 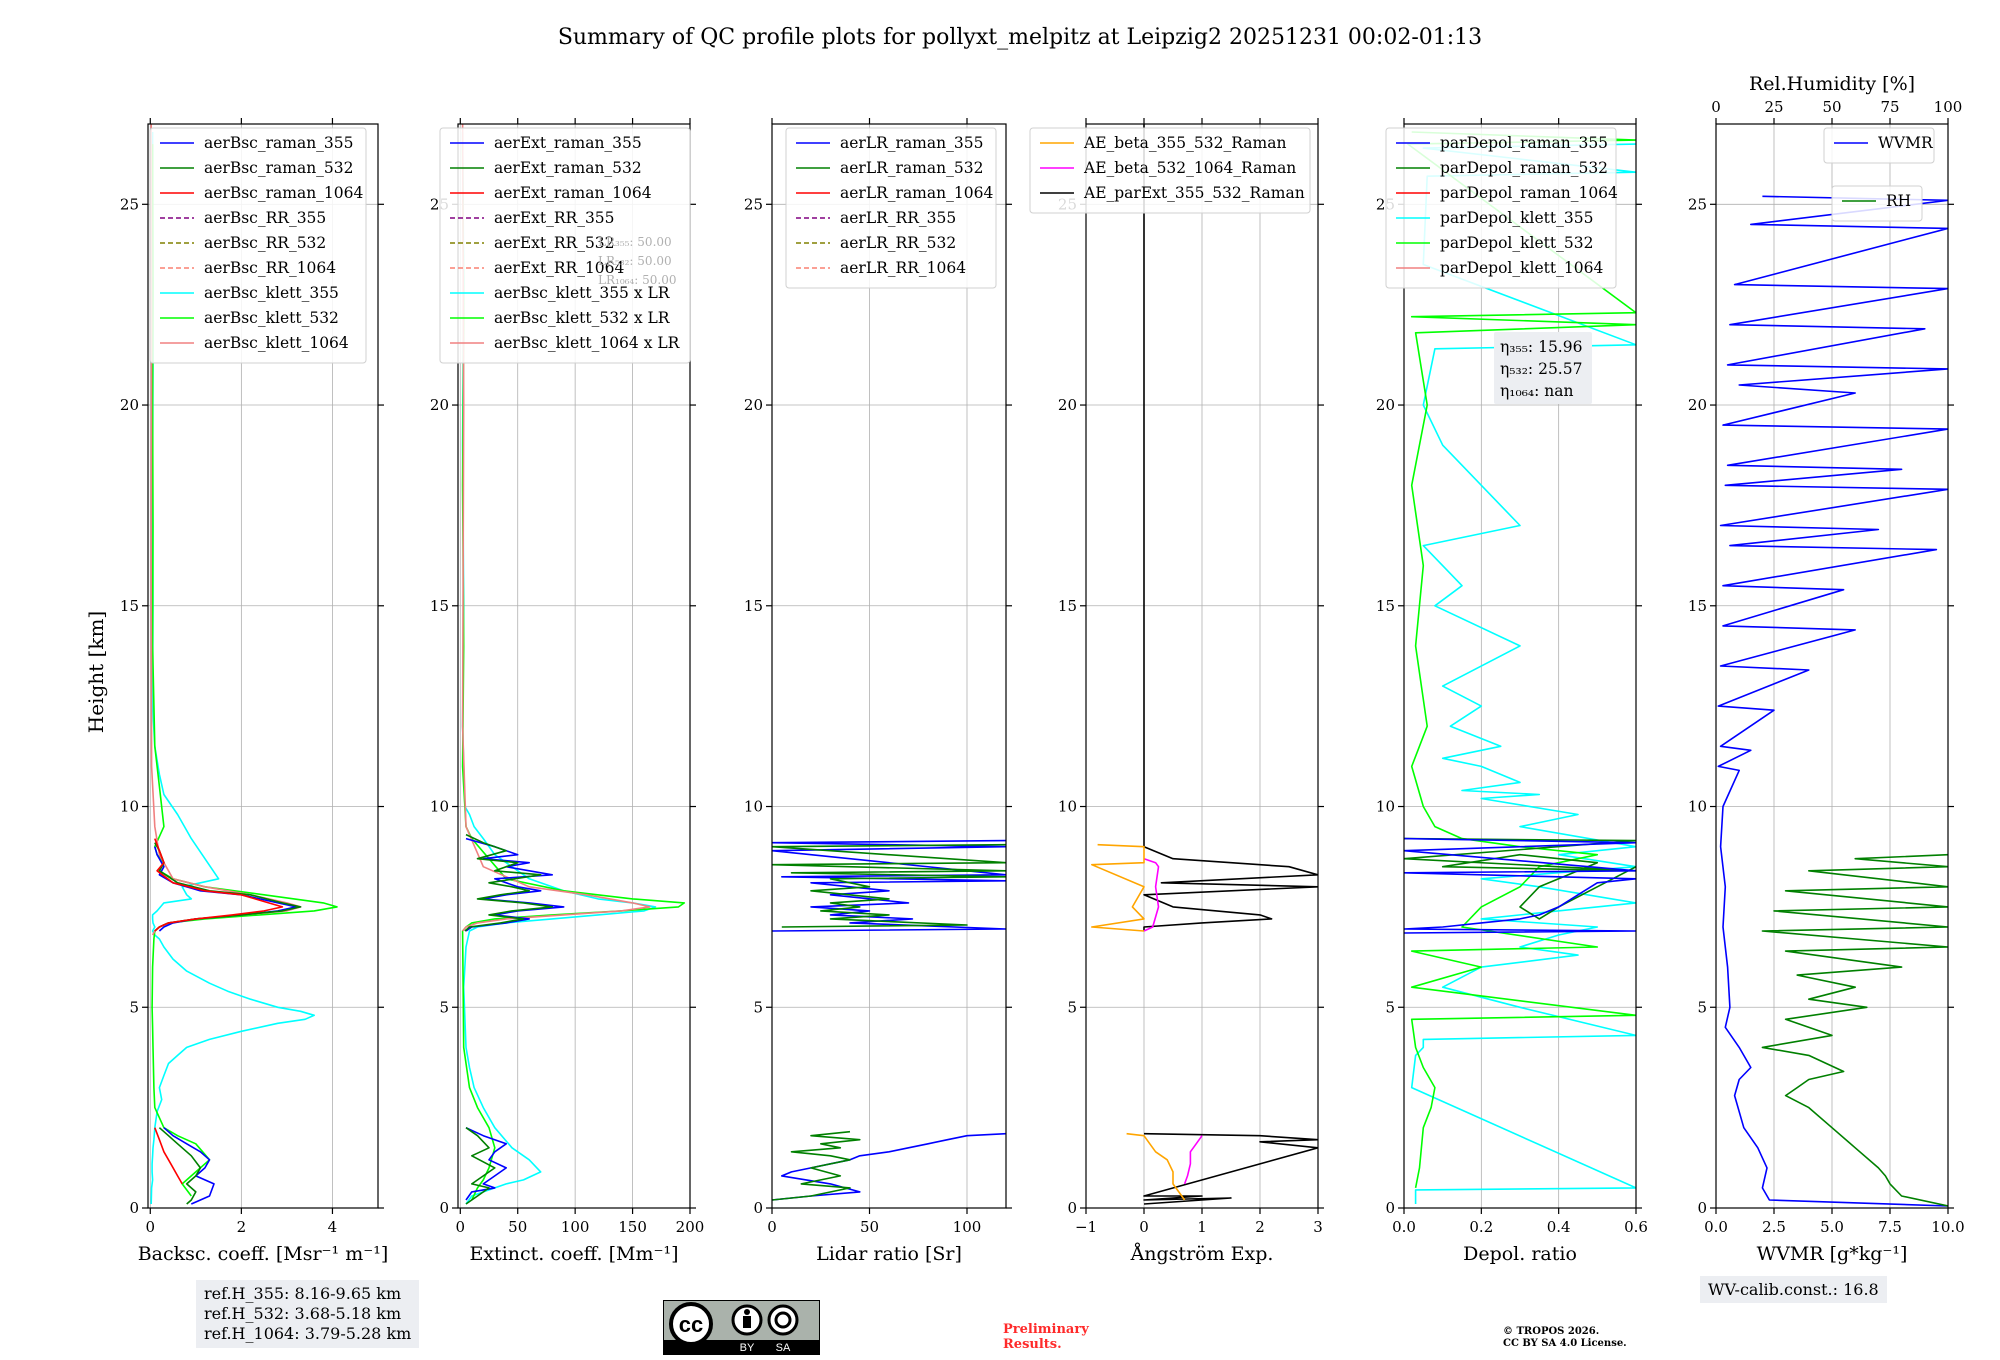 I want to click on eta-box, so click(x=1543, y=368).